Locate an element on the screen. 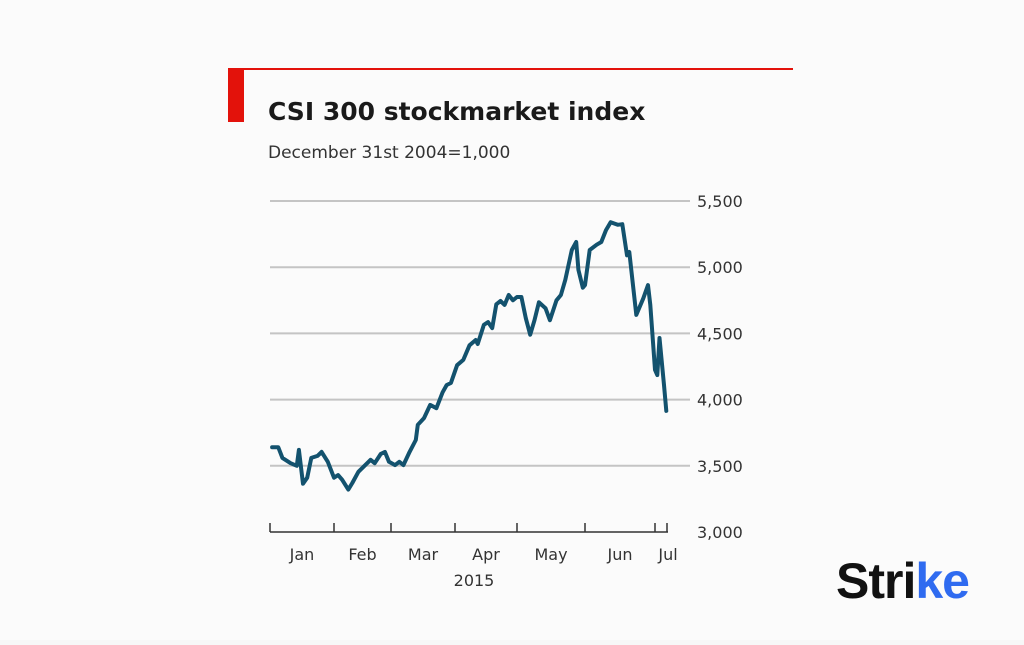  x-tick-label: Jul is located at coordinates (667, 554).